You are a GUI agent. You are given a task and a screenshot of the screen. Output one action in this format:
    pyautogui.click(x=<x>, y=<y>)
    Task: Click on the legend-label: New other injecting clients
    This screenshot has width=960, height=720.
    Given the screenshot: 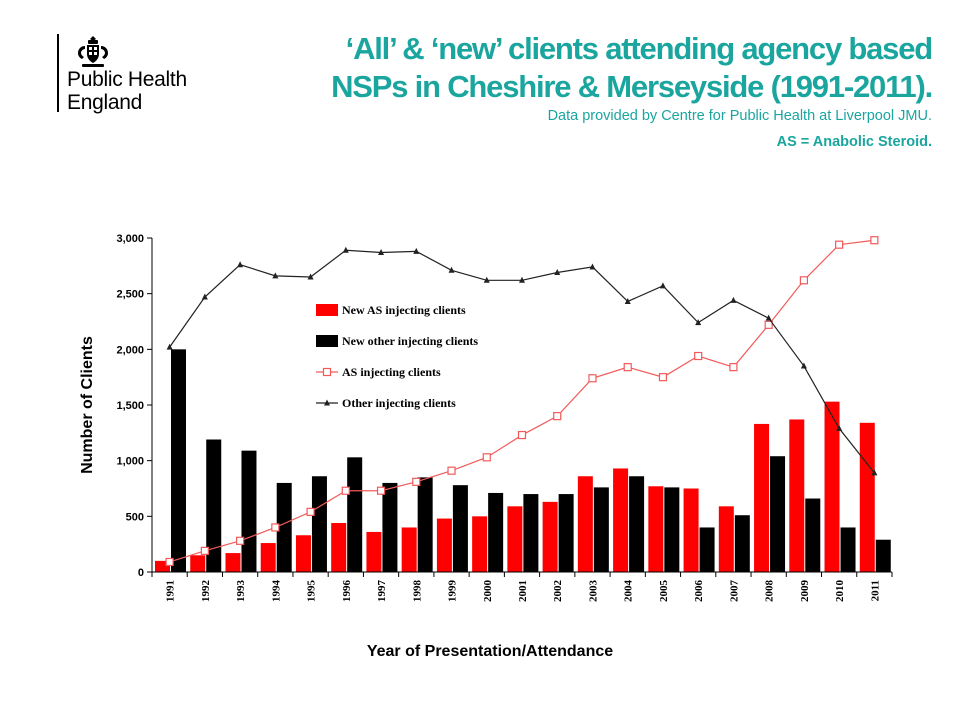 What is the action you would take?
    pyautogui.click(x=410, y=341)
    